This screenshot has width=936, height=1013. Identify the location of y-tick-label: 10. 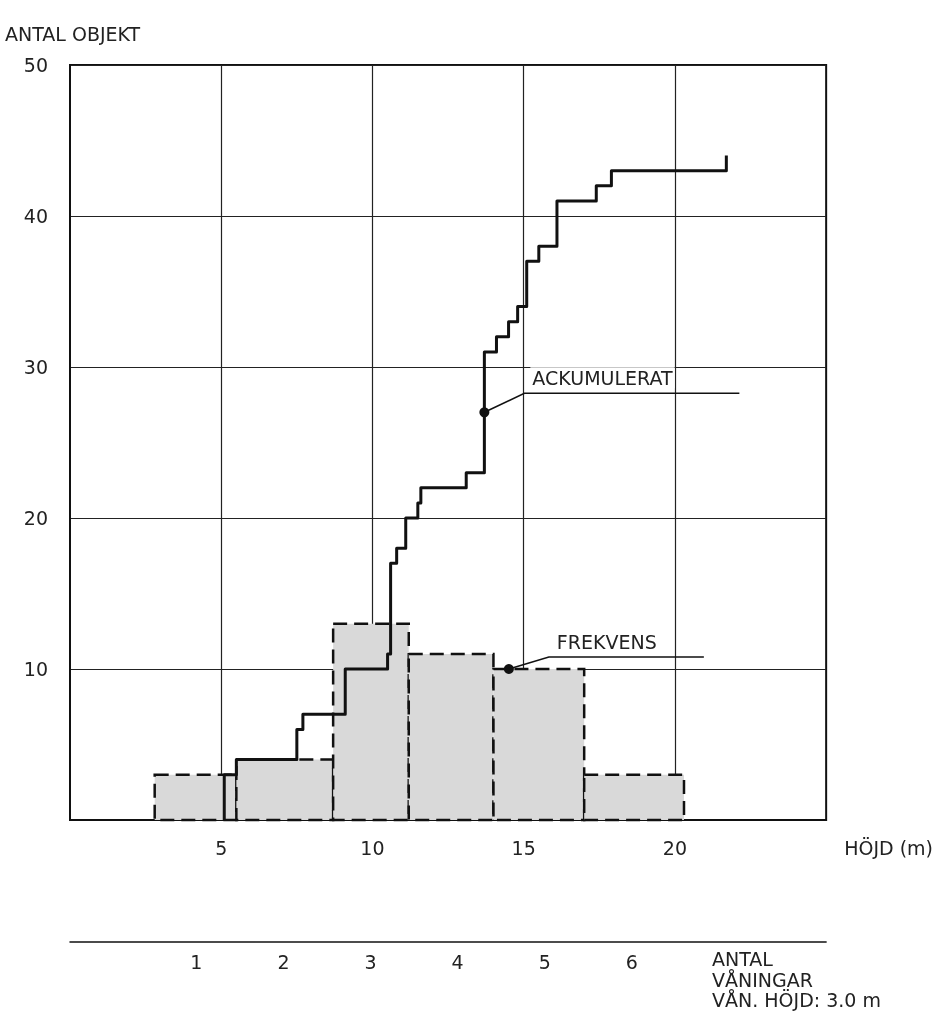
(35, 669).